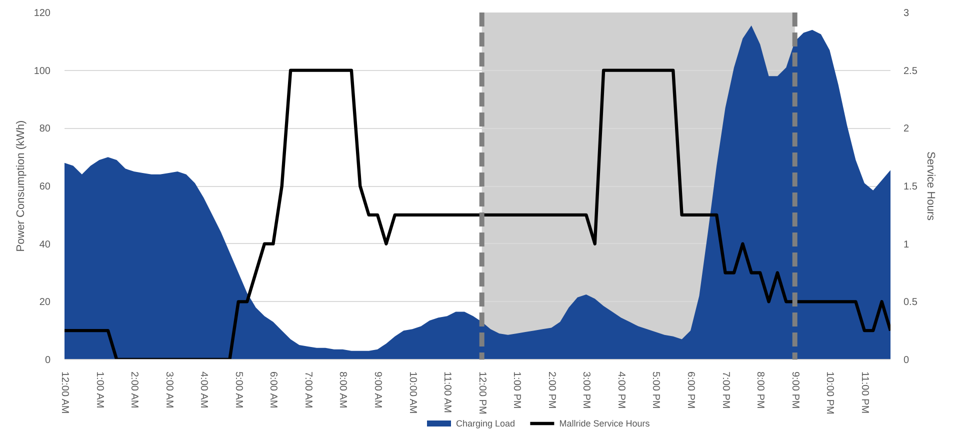  What do you see at coordinates (911, 302) in the screenshot?
I see `y2-tick-label: 0.5` at bounding box center [911, 302].